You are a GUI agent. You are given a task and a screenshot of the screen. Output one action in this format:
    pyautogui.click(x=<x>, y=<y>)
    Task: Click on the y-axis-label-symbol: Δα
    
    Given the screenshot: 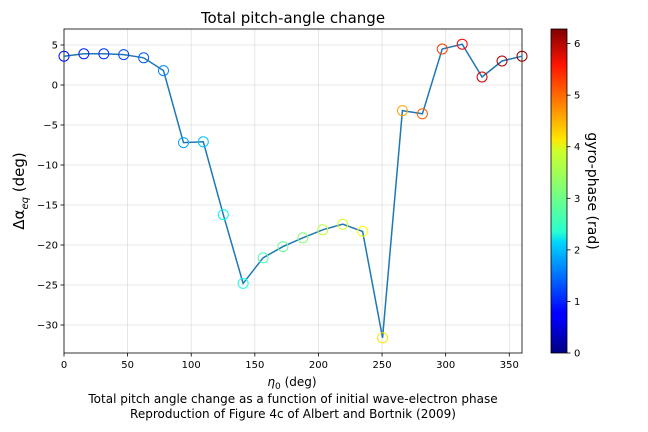 What is the action you would take?
    pyautogui.click(x=19, y=219)
    